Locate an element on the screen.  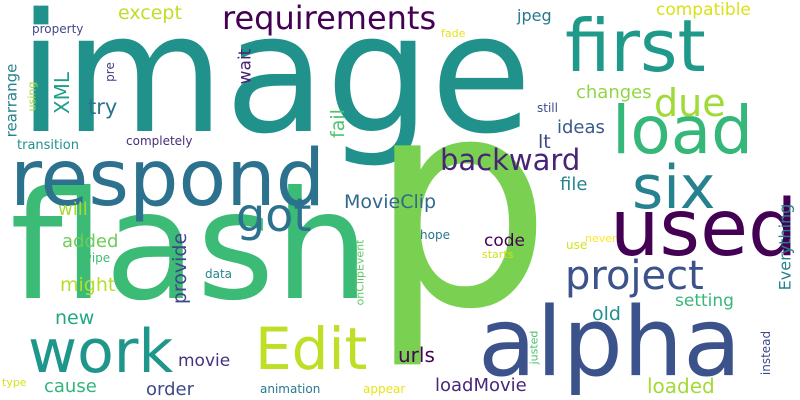
word-everything: Everything is located at coordinates (784, 247).